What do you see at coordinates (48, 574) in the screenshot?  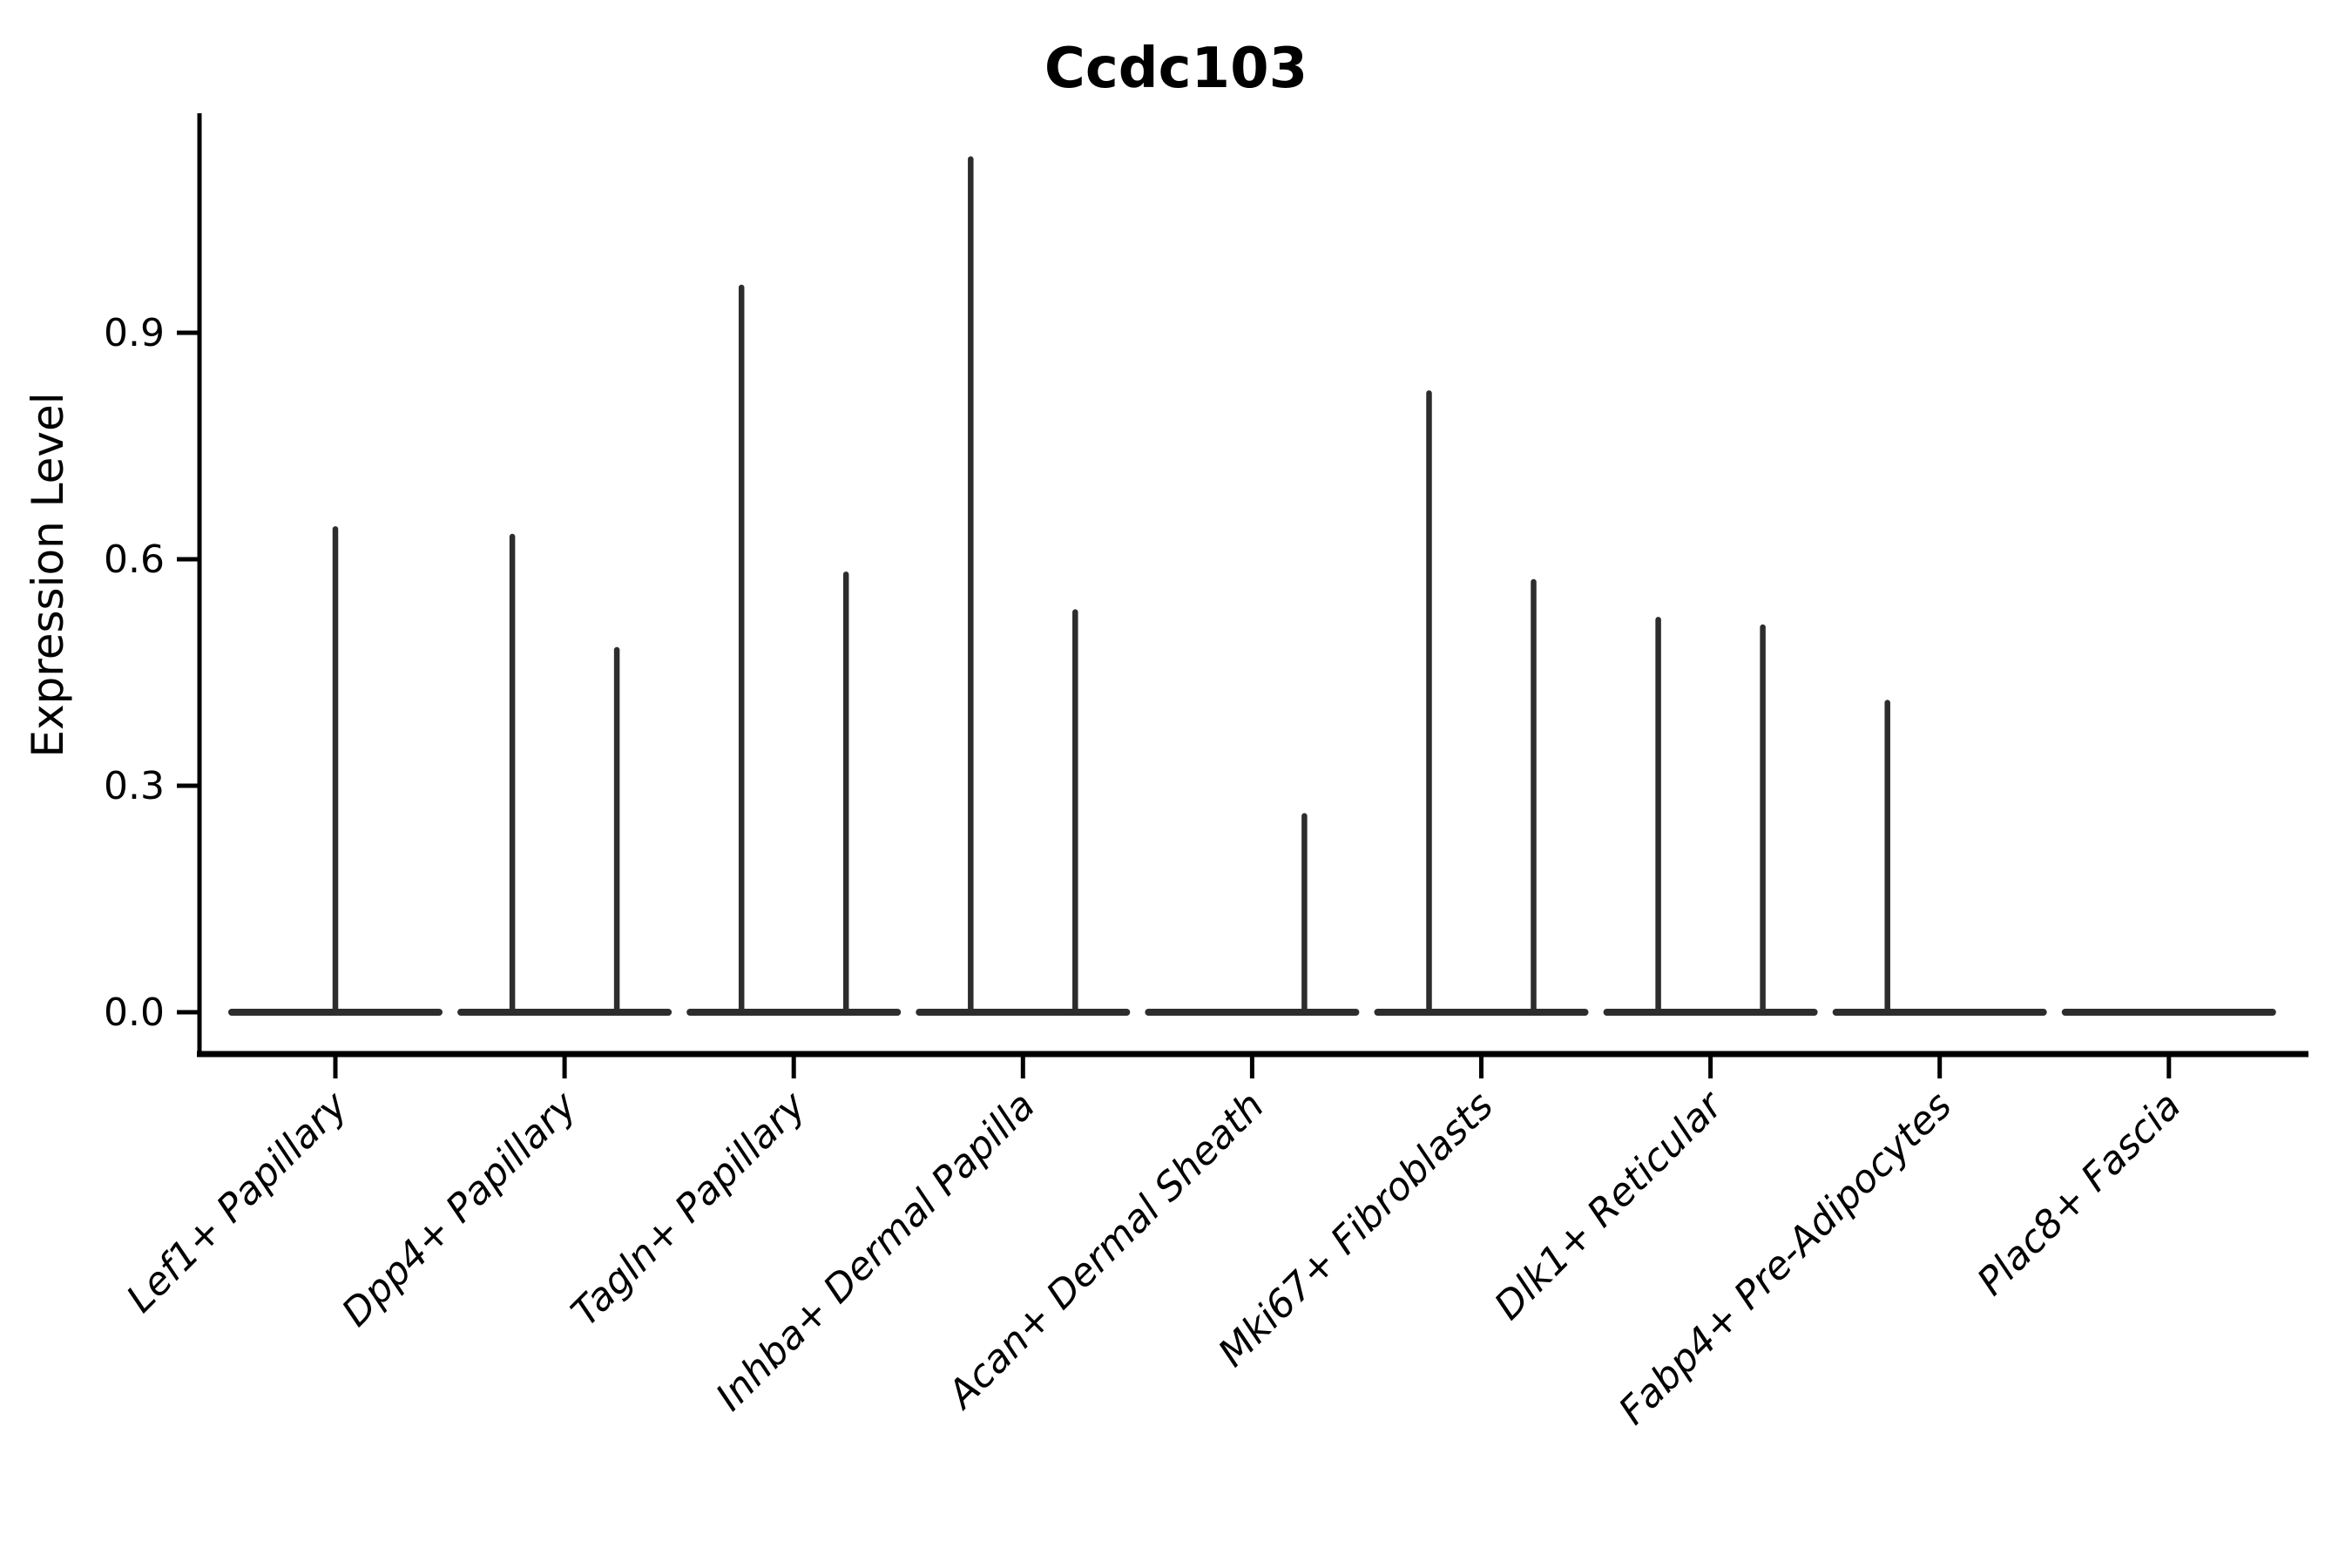 I see `y-axis-label: Expression Level` at bounding box center [48, 574].